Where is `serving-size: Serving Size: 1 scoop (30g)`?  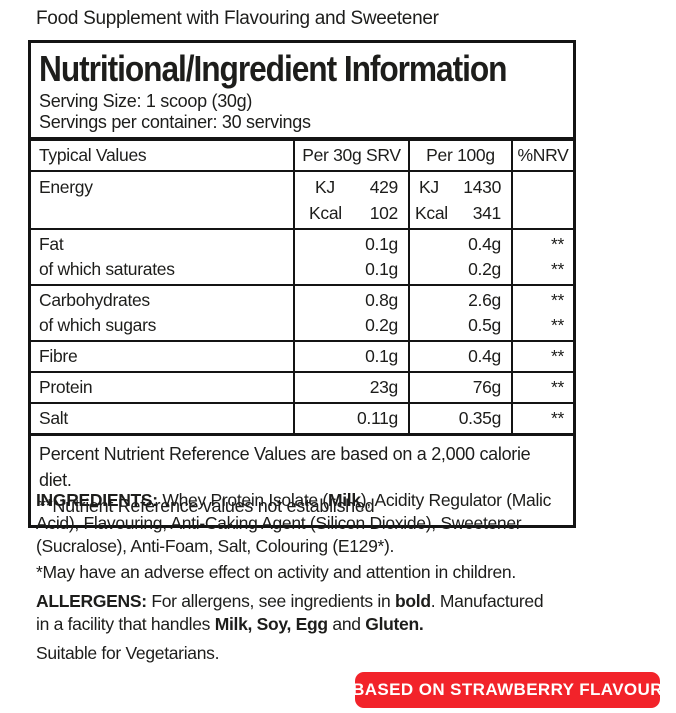
serving-size: Serving Size: 1 scoop (30g) is located at coordinates (146, 101).